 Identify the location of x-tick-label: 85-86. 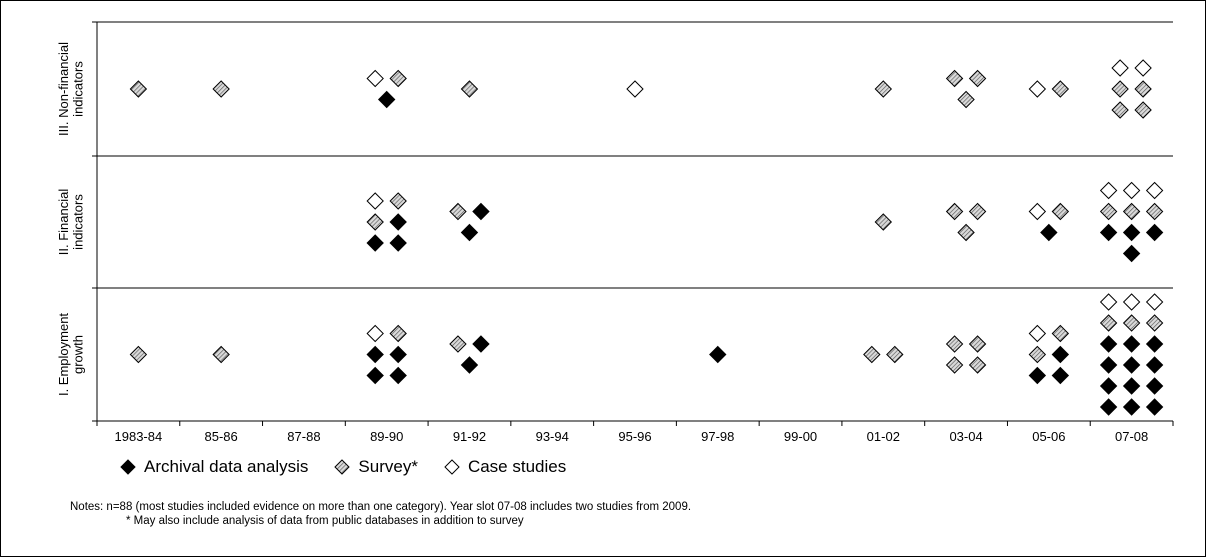
(221, 436).